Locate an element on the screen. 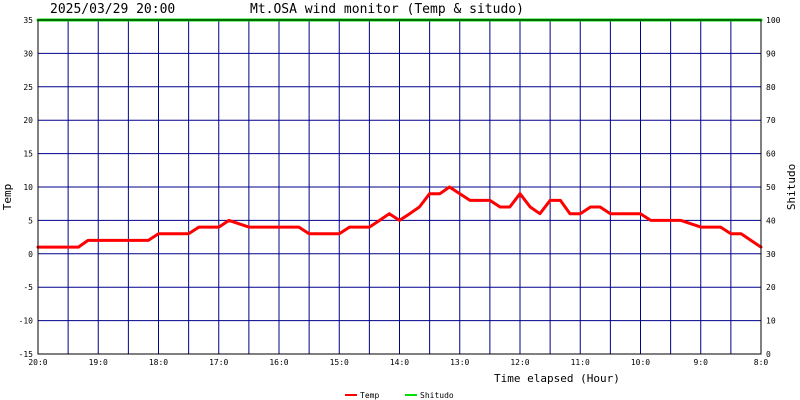 The image size is (800, 400). x-tick-label: 18:0 is located at coordinates (158, 362).